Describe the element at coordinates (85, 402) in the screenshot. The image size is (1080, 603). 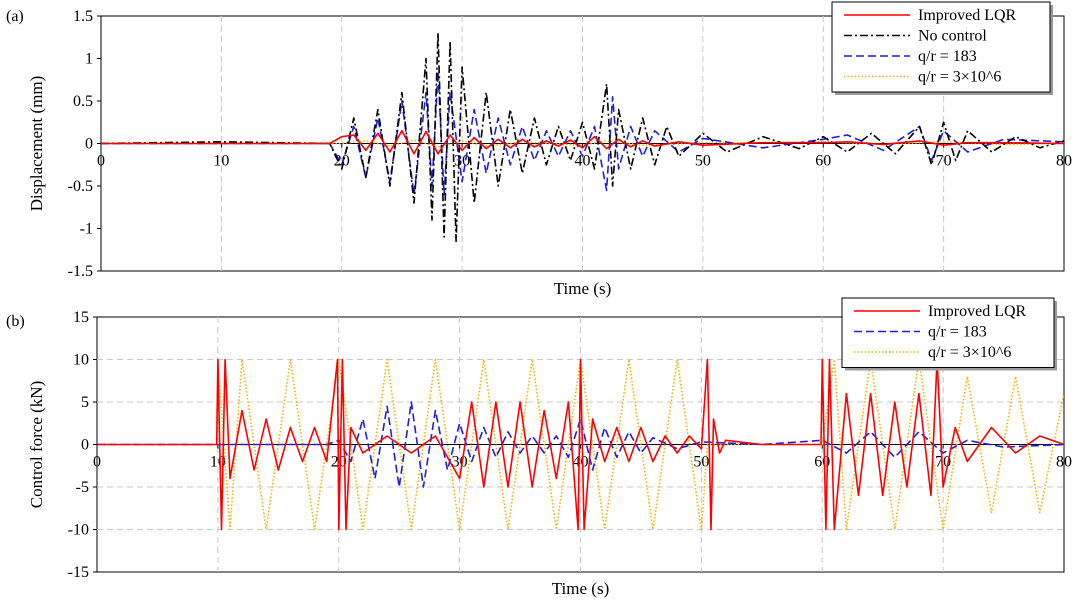
I see `y-tick-label: 5` at that location.